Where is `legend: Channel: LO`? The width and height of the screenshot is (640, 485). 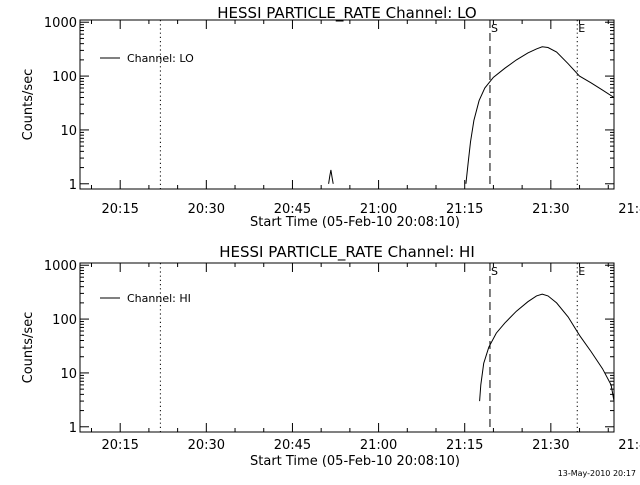 legend: Channel: LO is located at coordinates (147, 58).